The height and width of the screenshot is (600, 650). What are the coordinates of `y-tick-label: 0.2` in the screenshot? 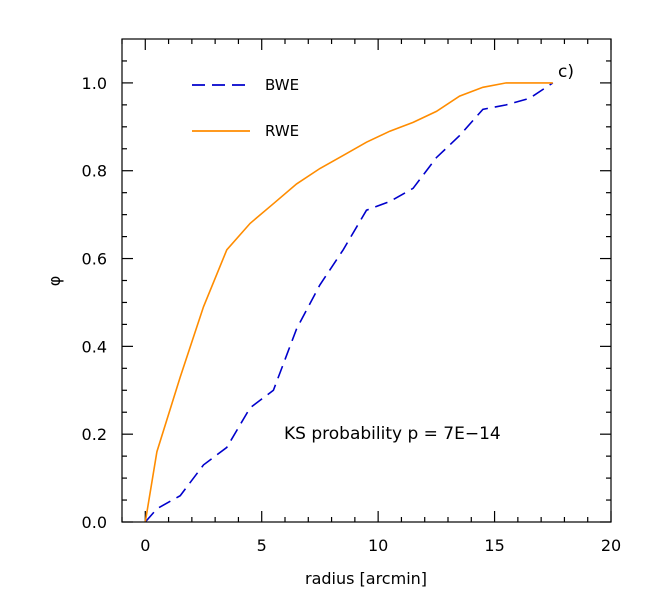 It's located at (94, 434).